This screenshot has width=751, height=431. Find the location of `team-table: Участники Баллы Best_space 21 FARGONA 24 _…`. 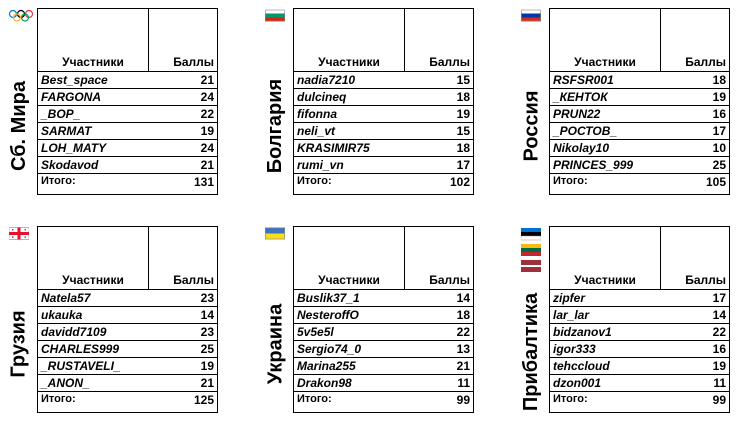

team-table: Участники Баллы Best_space 21 FARGONA 24 _… is located at coordinates (127, 101).